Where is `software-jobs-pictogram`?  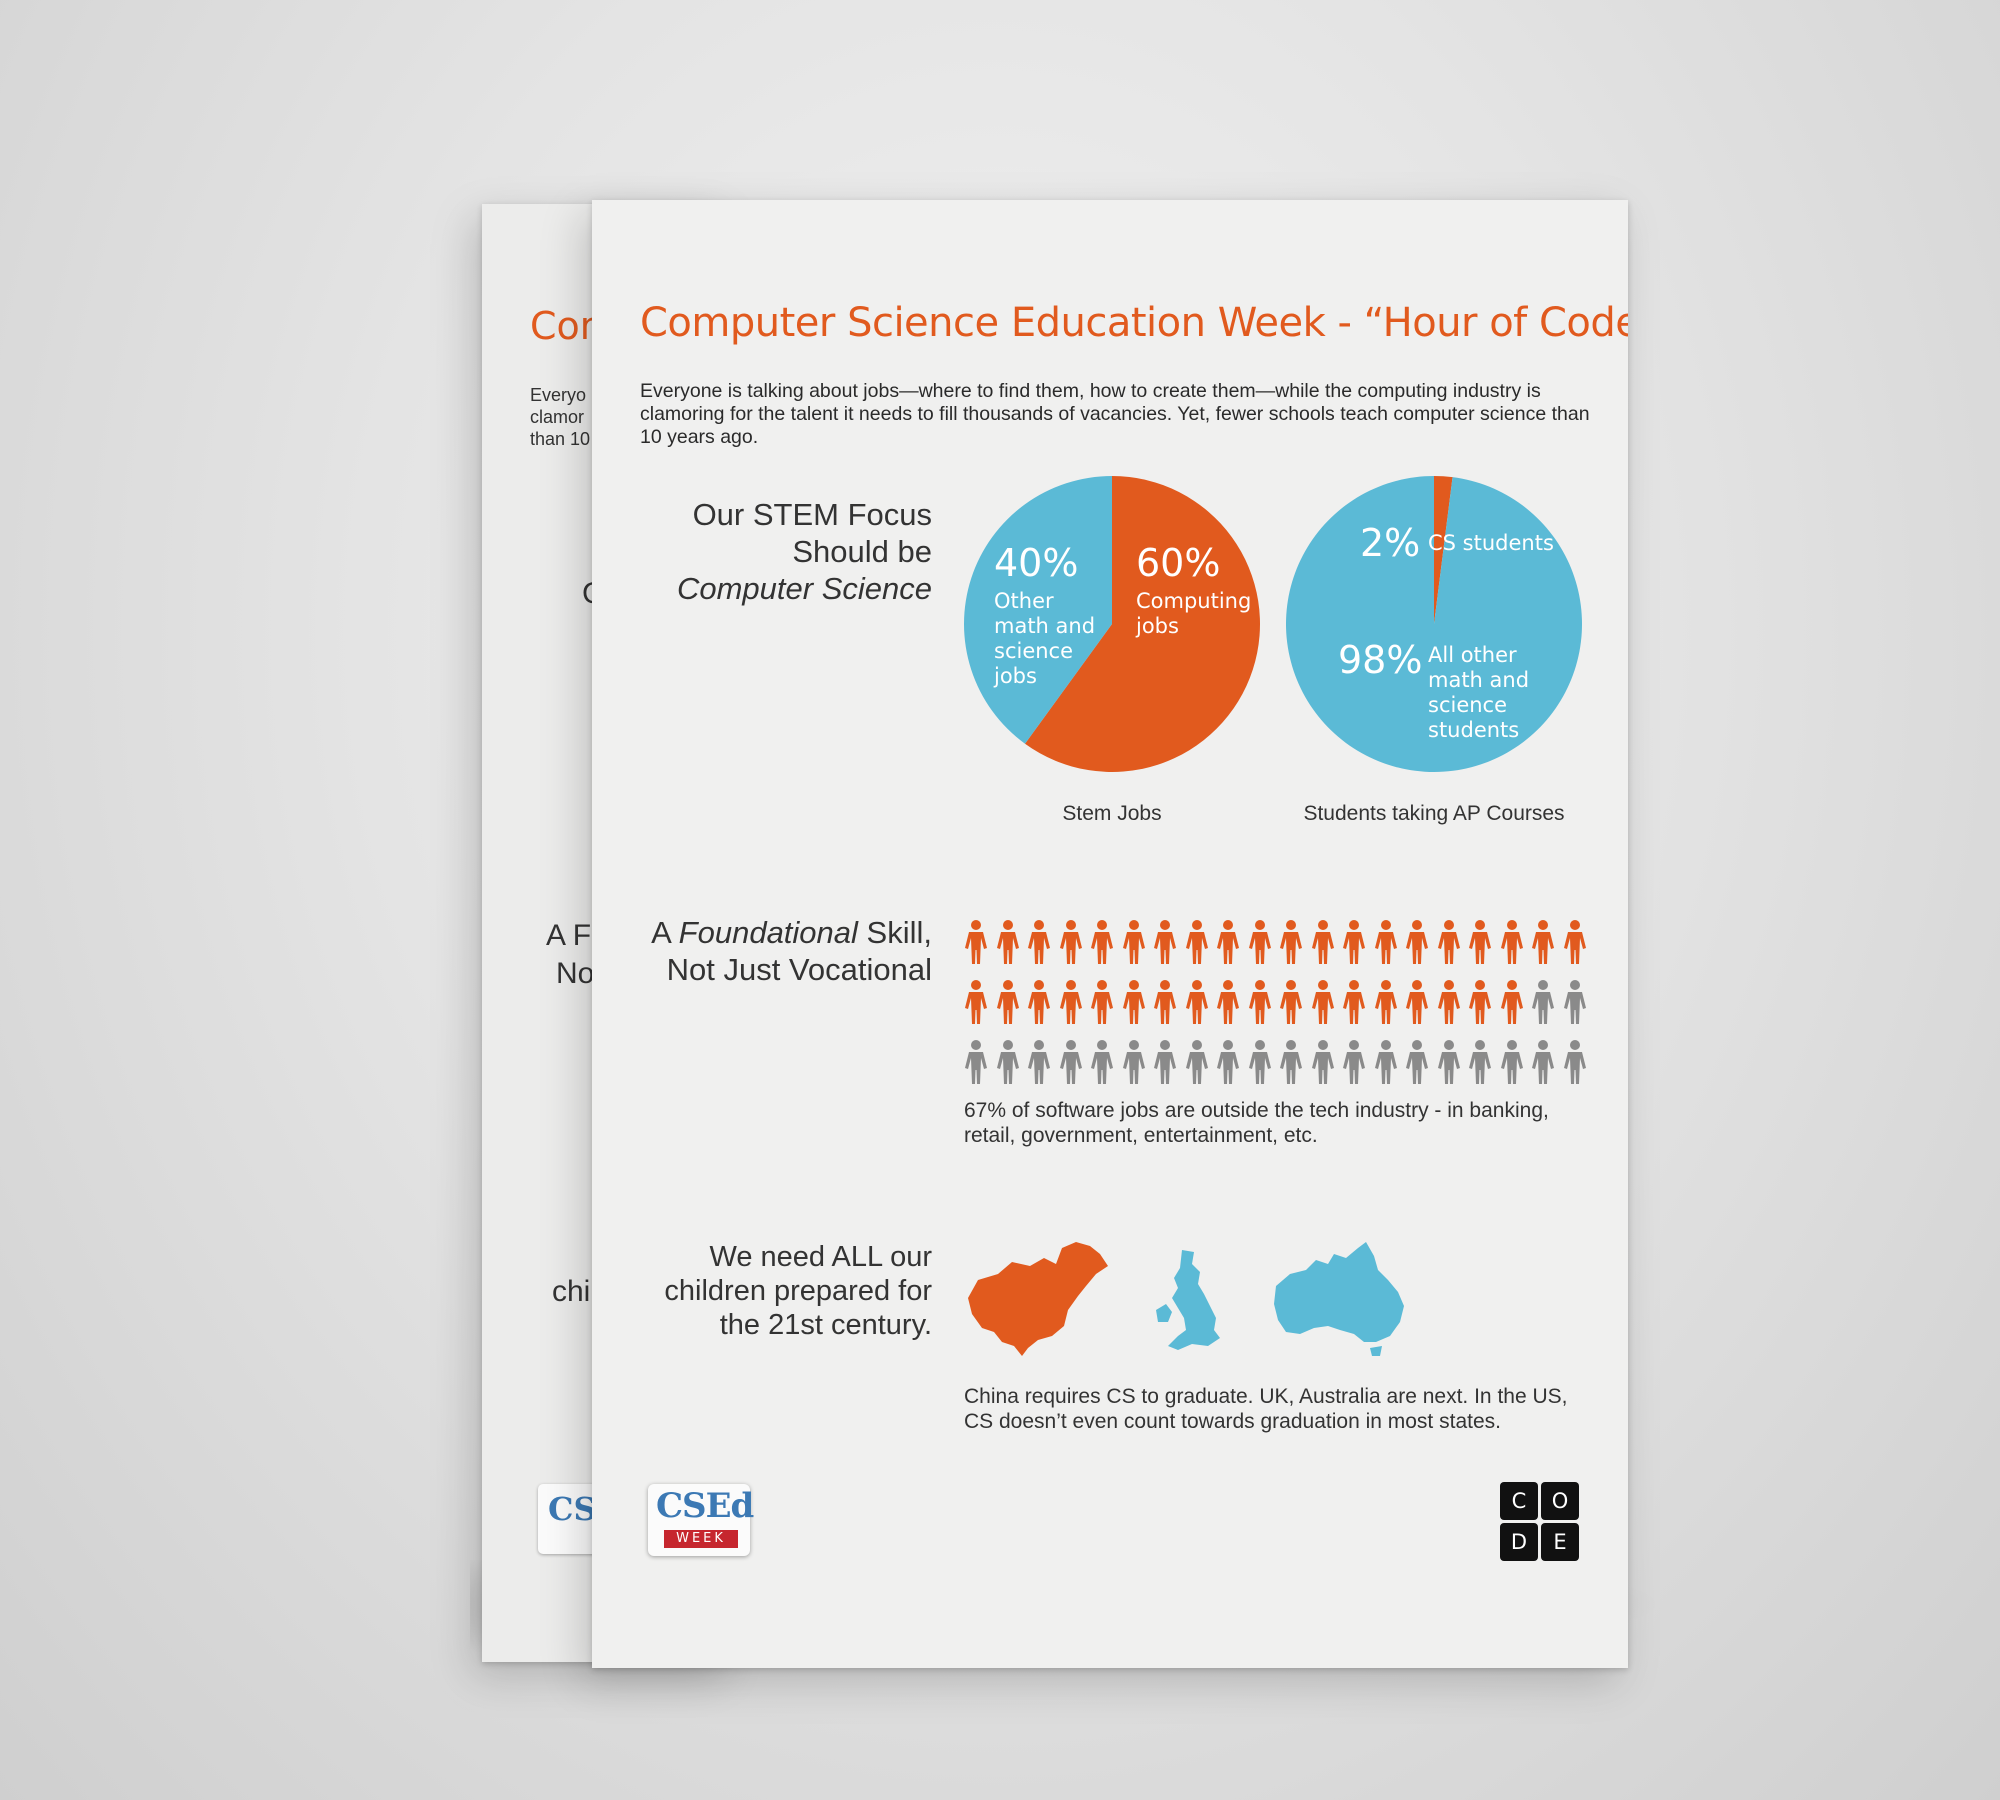 software-jobs-pictogram is located at coordinates (1284, 1010).